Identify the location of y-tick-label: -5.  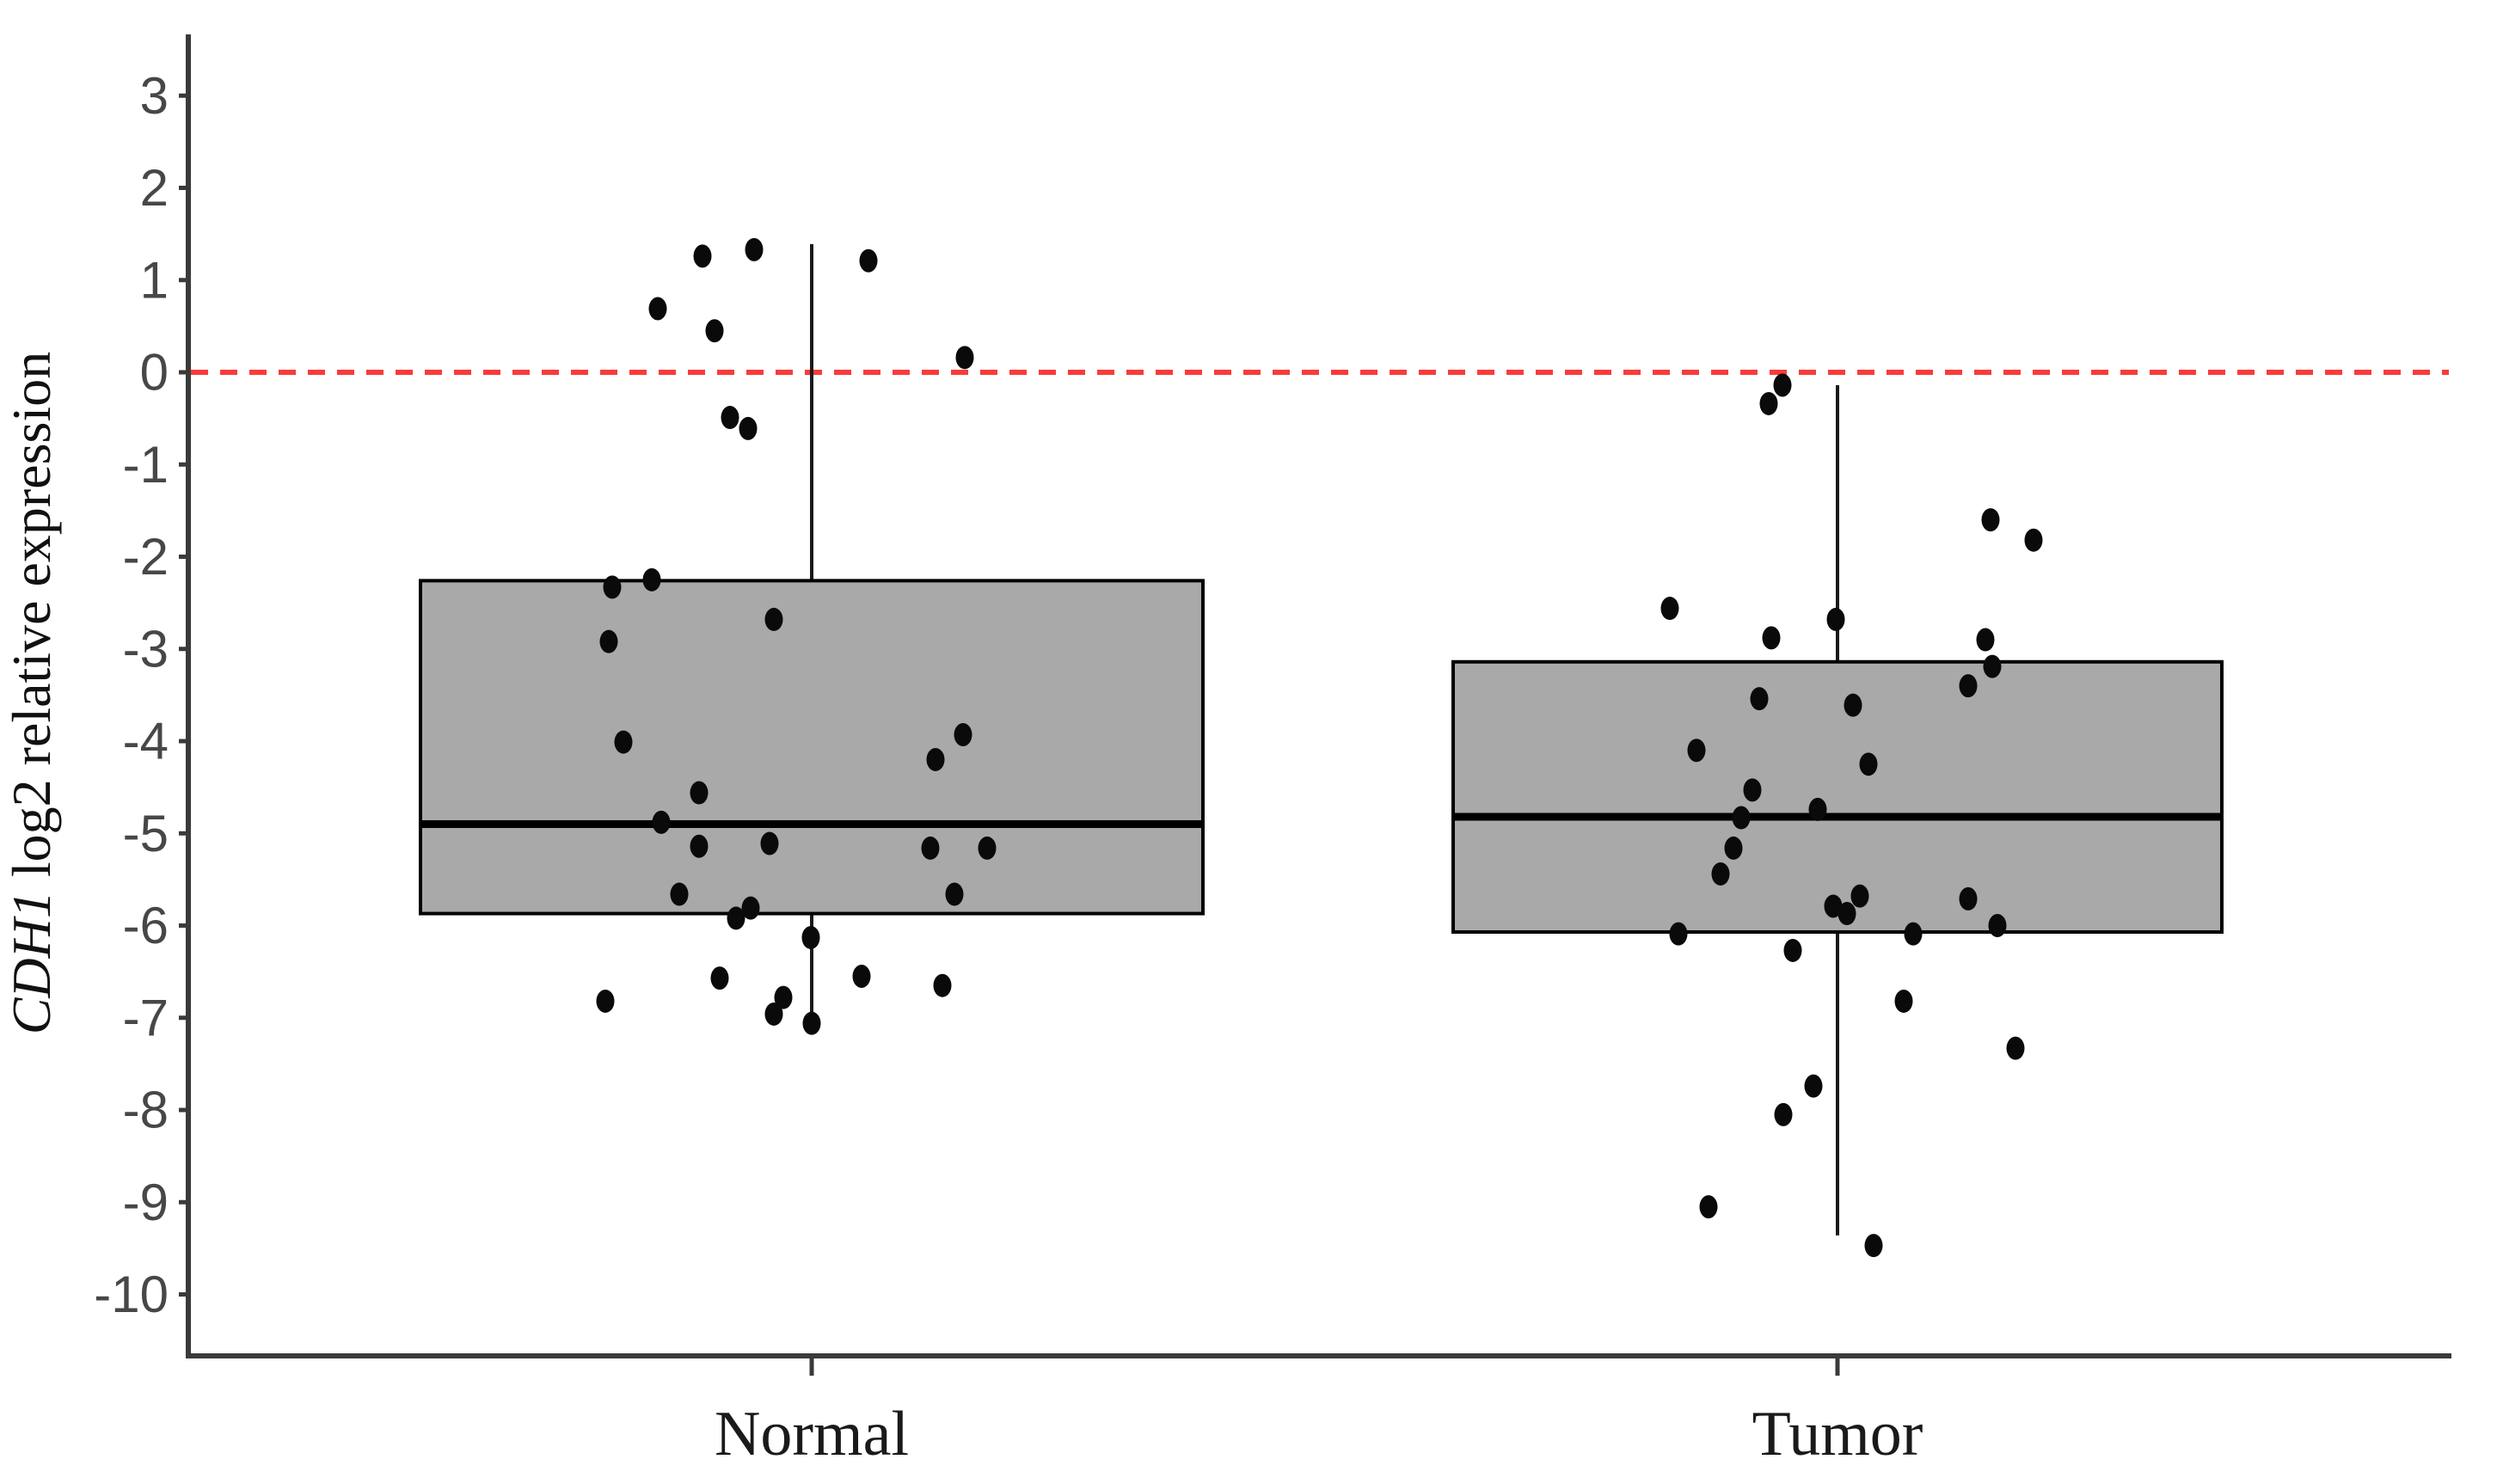
(146, 833).